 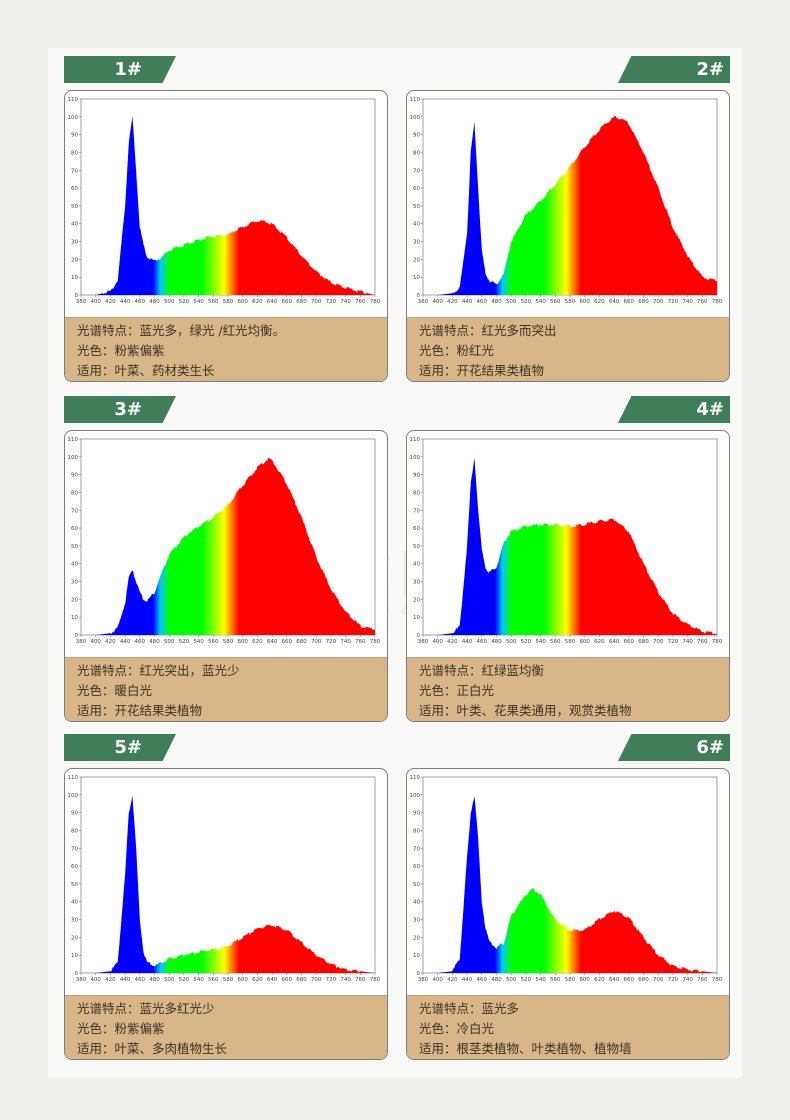 What do you see at coordinates (316, 302) in the screenshot?
I see `x-tick-label: 700` at bounding box center [316, 302].